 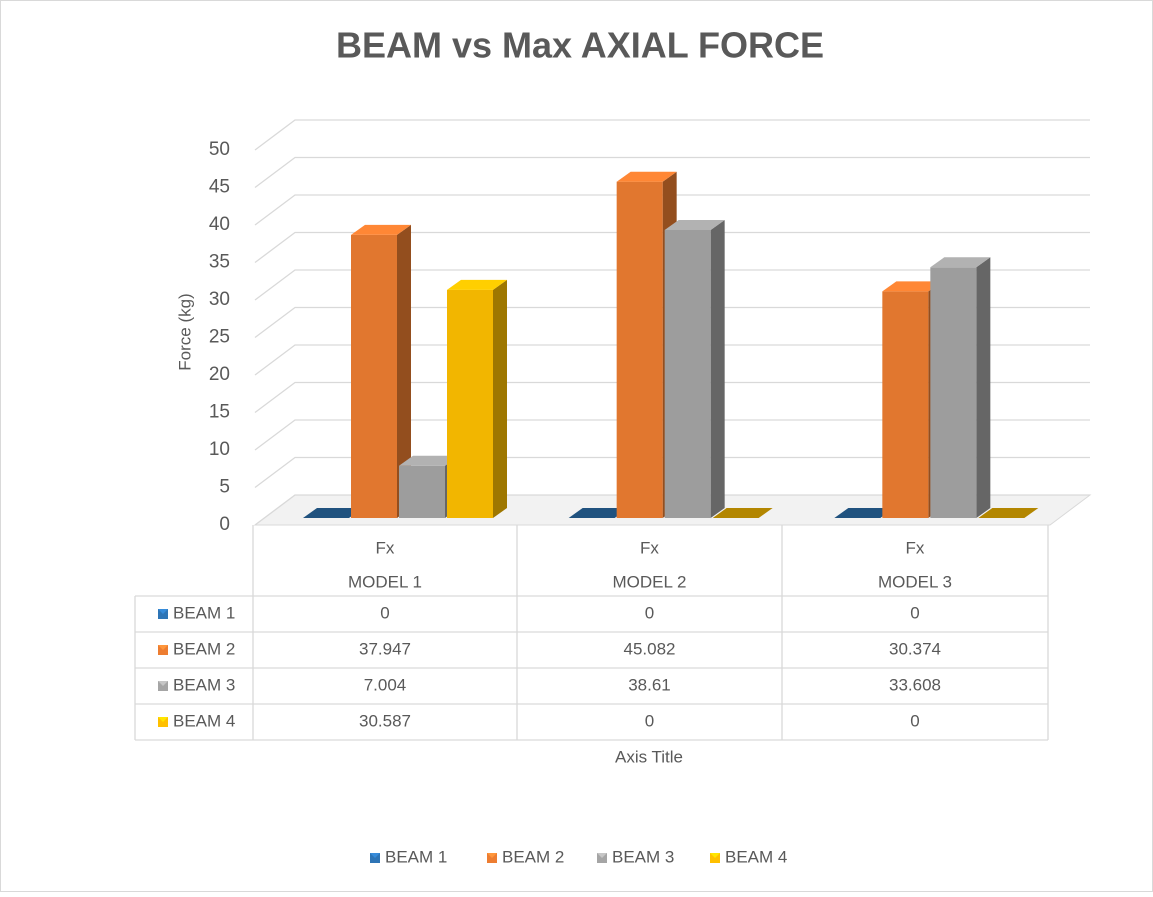 What do you see at coordinates (219, 224) in the screenshot?
I see `y-tick-label: 40` at bounding box center [219, 224].